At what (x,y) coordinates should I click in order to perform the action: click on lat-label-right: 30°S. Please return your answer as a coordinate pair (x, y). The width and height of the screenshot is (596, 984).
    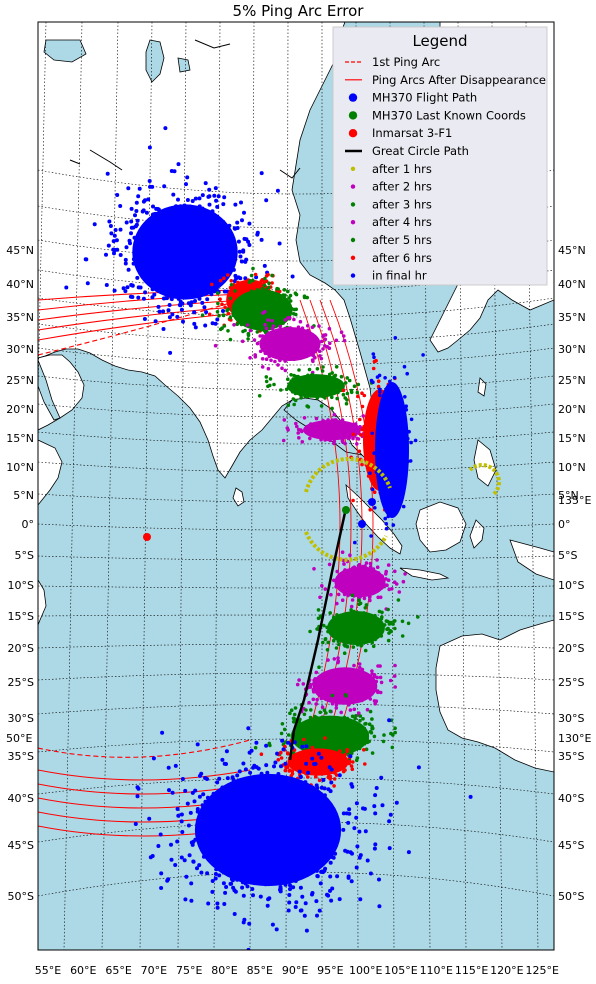
    Looking at the image, I should click on (571, 718).